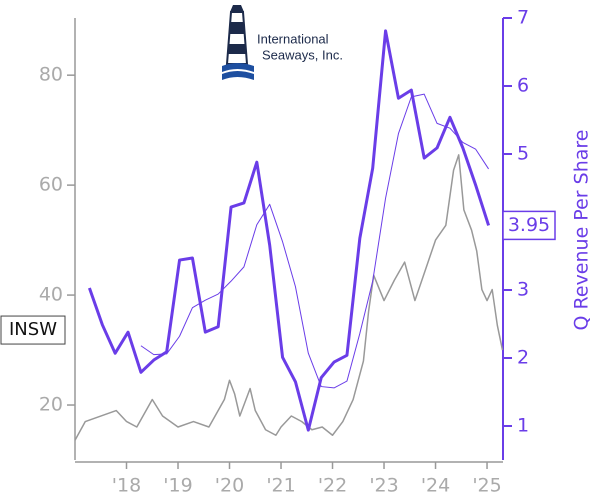 The width and height of the screenshot is (600, 500). Describe the element at coordinates (523, 86) in the screenshot. I see `y2-tick-label: 6` at that location.